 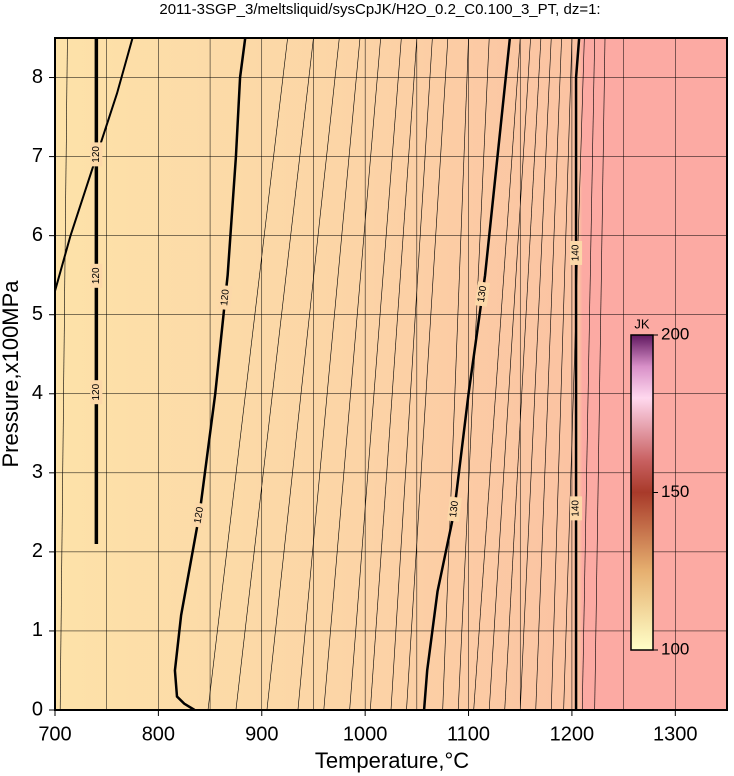 I want to click on x-tick-label: 700, so click(x=54, y=734).